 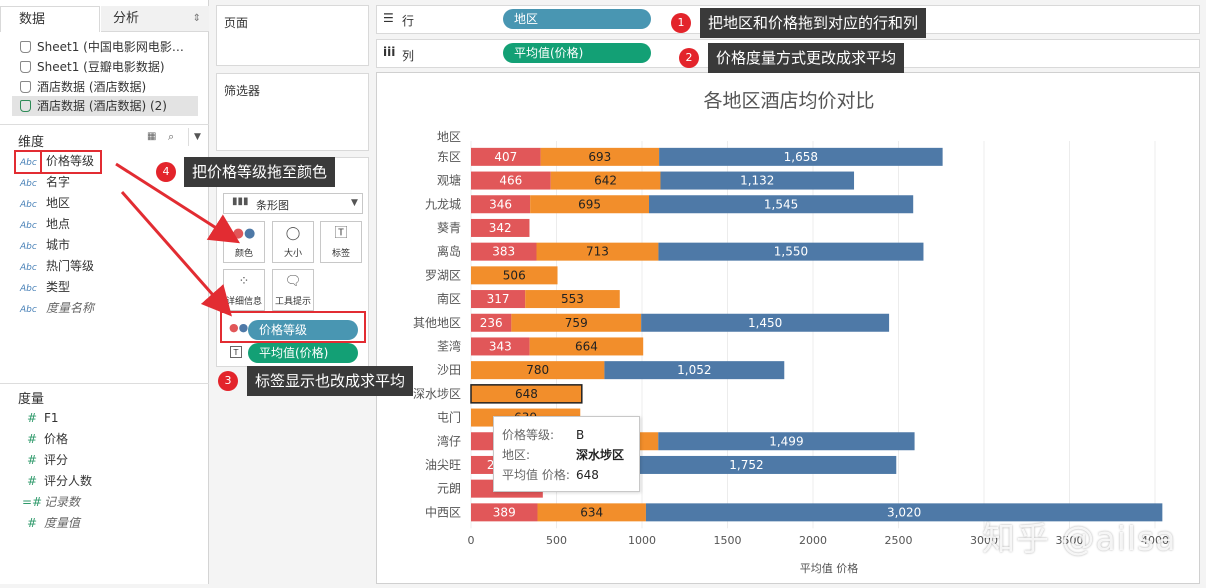 What do you see at coordinates (45, 245) in the screenshot?
I see `dimension-field: Abc 城市` at bounding box center [45, 245].